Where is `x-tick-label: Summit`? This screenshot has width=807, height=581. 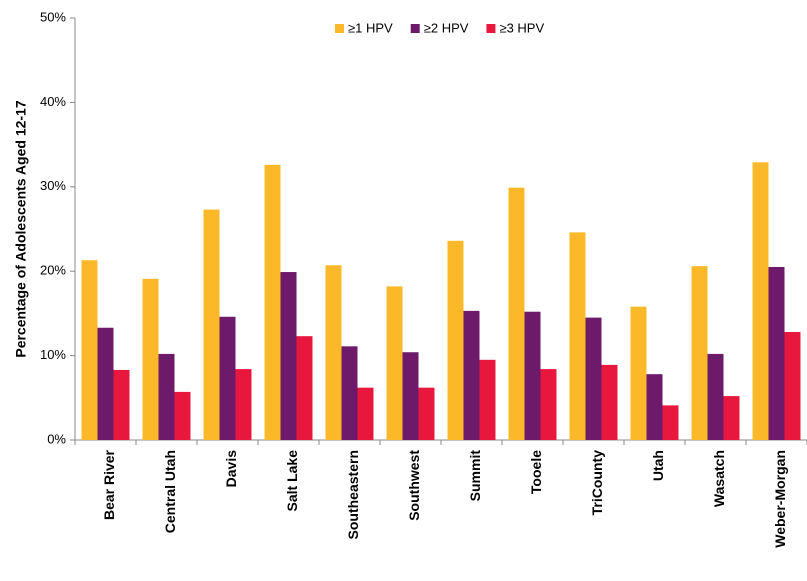 x-tick-label: Summit is located at coordinates (475, 476).